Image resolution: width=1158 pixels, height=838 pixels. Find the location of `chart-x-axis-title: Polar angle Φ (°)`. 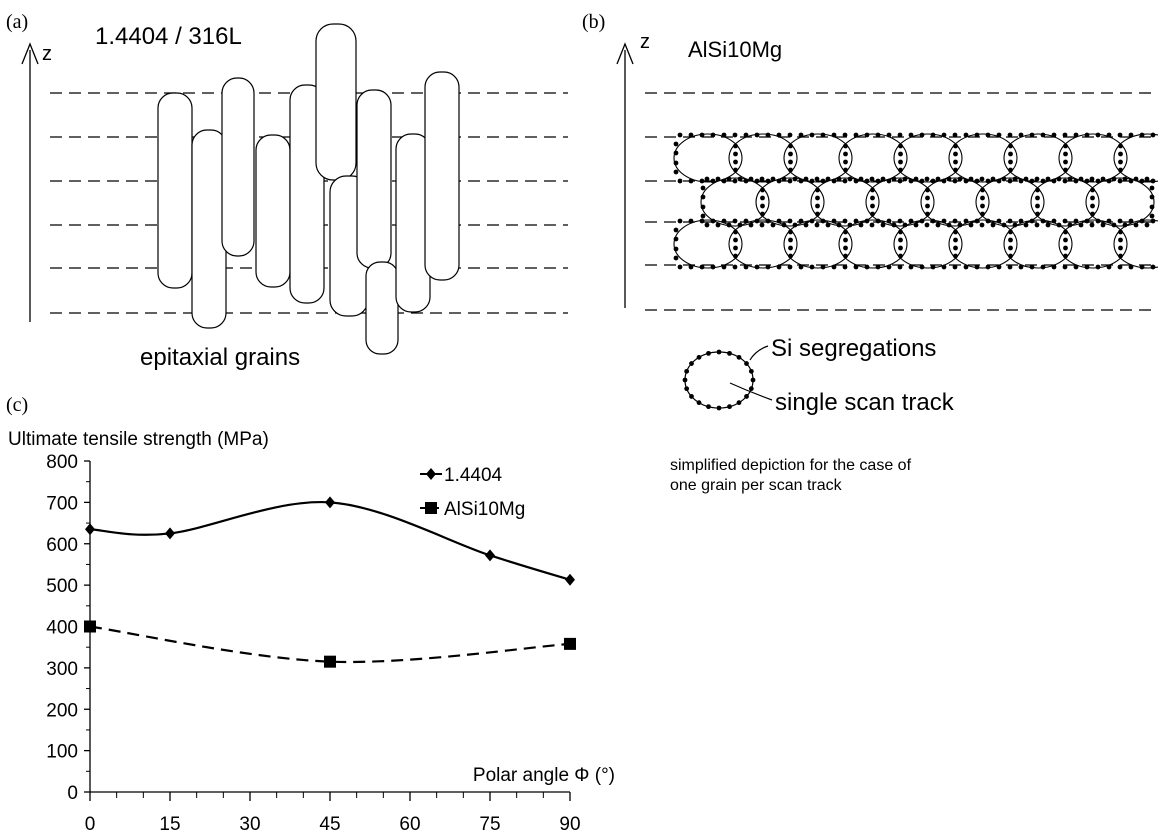

chart-x-axis-title: Polar angle Φ (°) is located at coordinates (544, 775).